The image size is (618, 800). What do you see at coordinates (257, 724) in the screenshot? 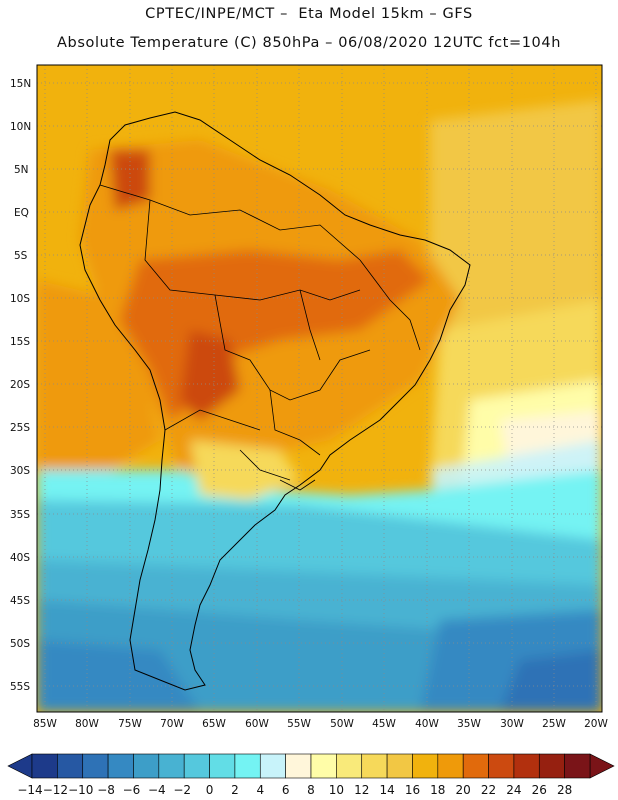
I see `lon-tick-label: 60W` at bounding box center [257, 724].